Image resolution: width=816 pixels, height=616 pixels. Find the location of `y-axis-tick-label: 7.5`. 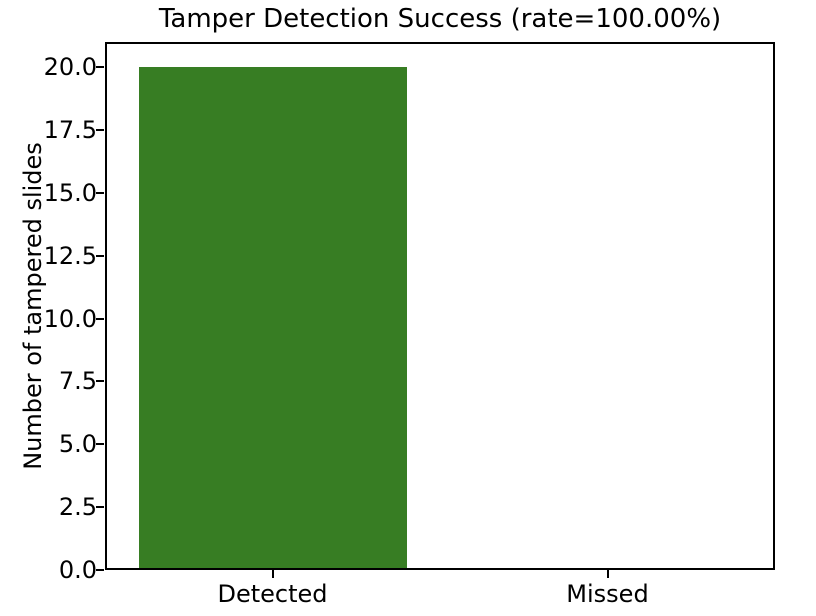

y-axis-tick-label: 7.5 is located at coordinates (77, 381).